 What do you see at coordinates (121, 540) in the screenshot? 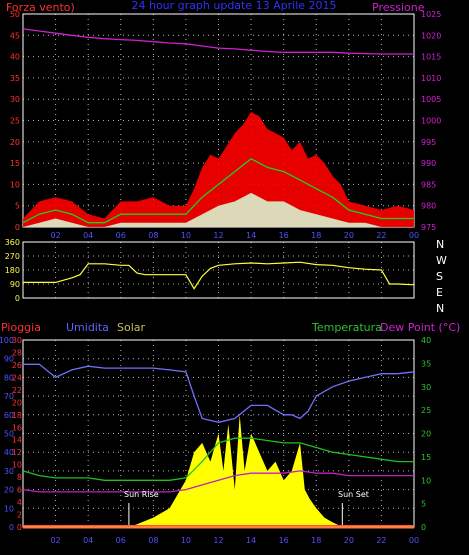
I see `climate-x-tick-label: 06` at bounding box center [121, 540].